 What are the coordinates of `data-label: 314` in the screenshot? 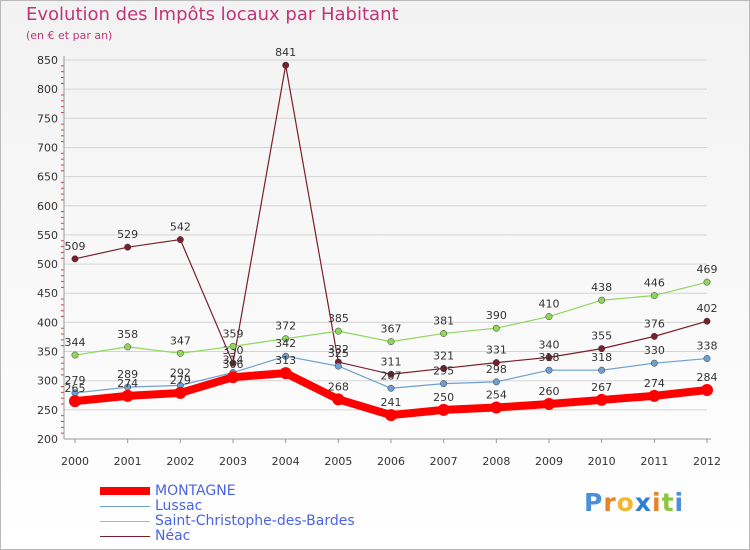 It's located at (233, 360).